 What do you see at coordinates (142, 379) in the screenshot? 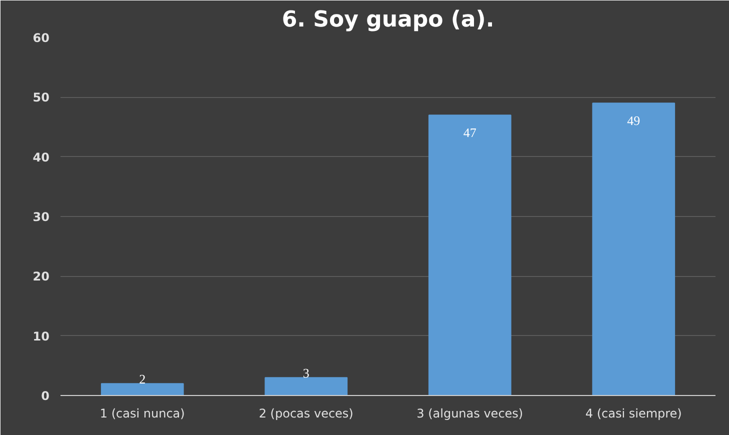
I see `data-label: 2` at bounding box center [142, 379].